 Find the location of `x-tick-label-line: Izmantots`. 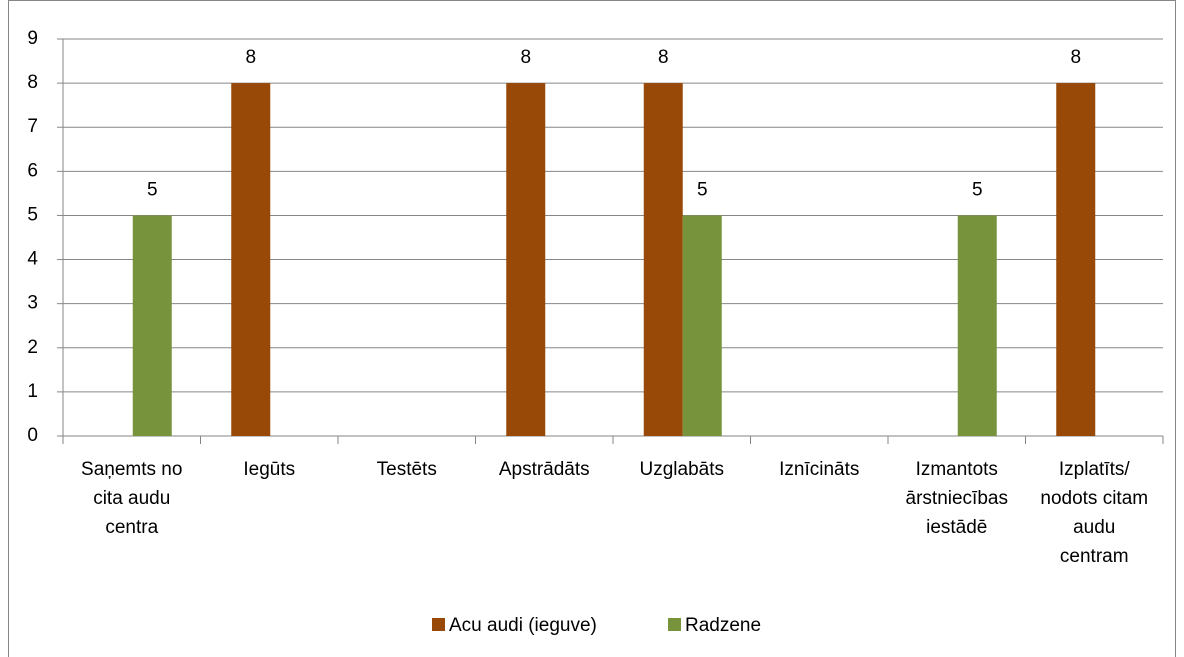

x-tick-label-line: Izmantots is located at coordinates (957, 469).